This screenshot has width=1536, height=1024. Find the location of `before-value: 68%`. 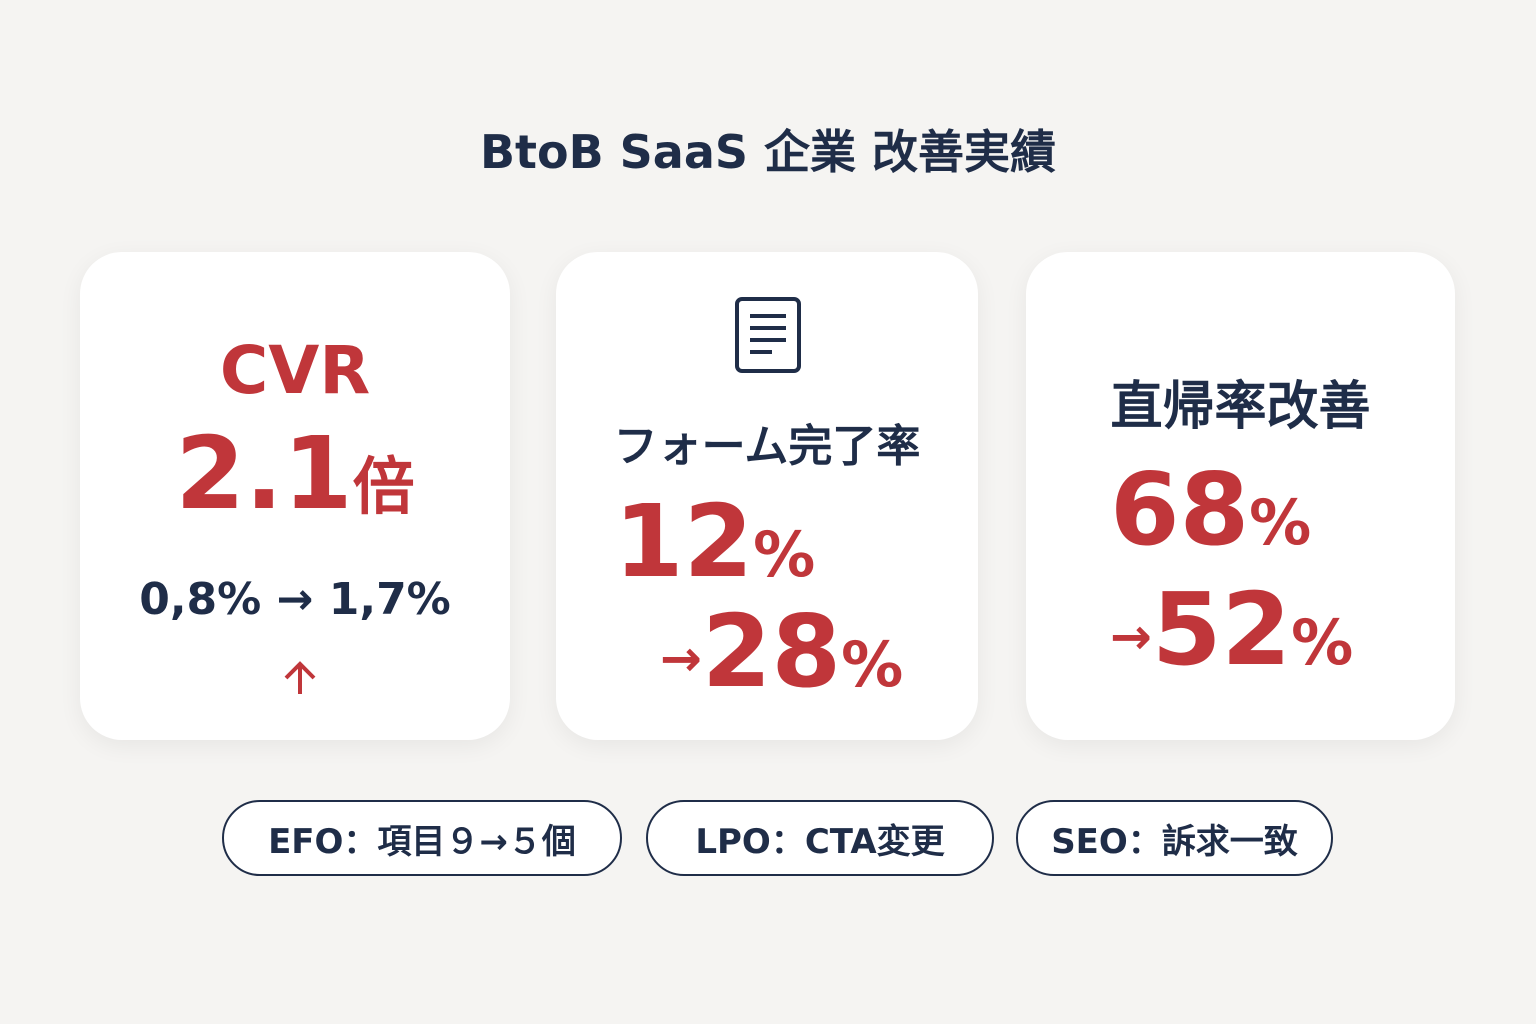

before-value: 68% is located at coordinates (1210, 510).